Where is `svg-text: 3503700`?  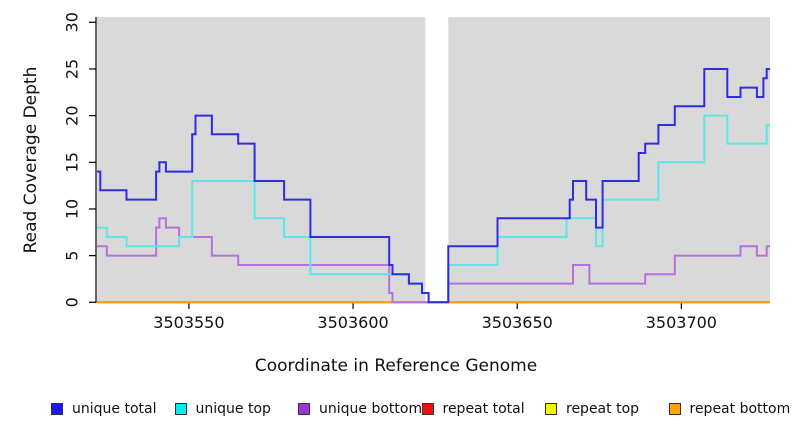 svg-text: 3503700 is located at coordinates (681, 322).